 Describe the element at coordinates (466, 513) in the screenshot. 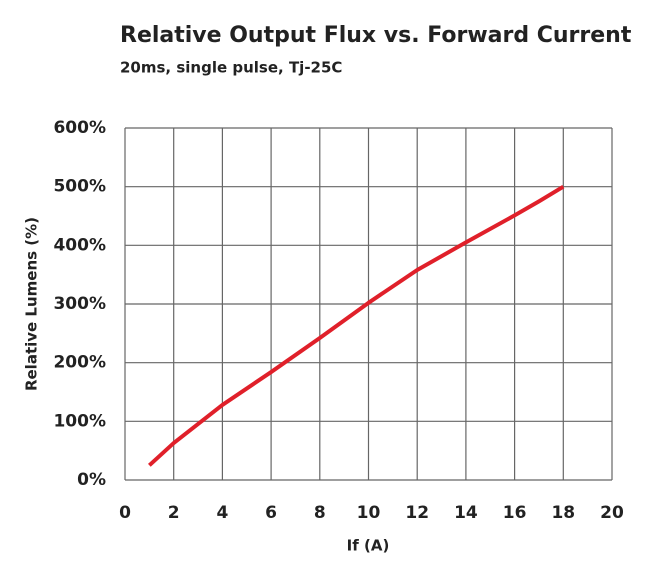

I see `x-tick-label: 14` at that location.